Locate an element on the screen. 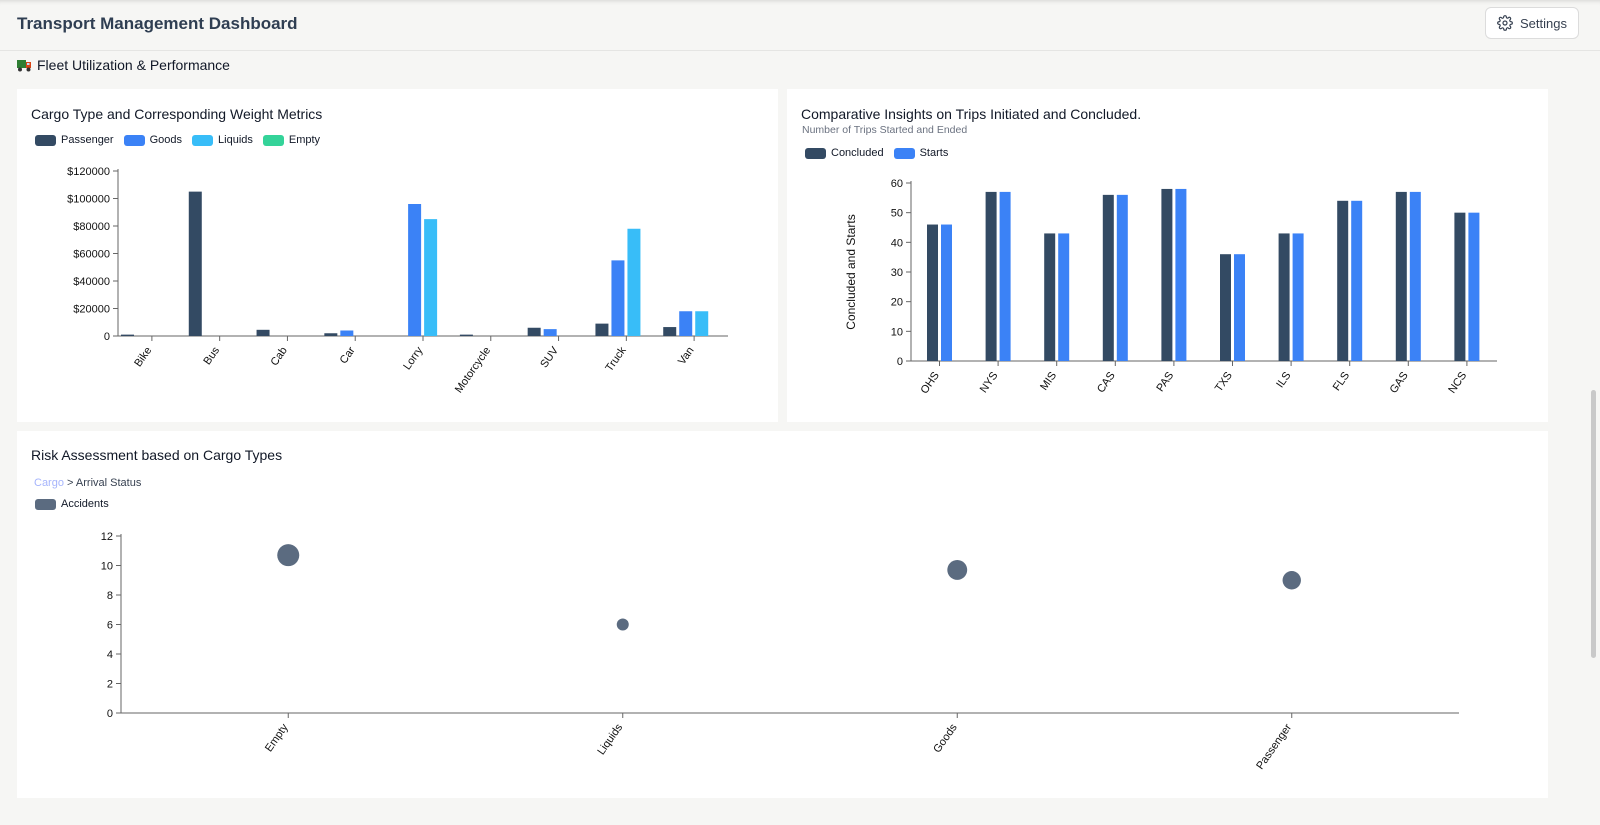  bar-passenger-bike is located at coordinates (127, 335).